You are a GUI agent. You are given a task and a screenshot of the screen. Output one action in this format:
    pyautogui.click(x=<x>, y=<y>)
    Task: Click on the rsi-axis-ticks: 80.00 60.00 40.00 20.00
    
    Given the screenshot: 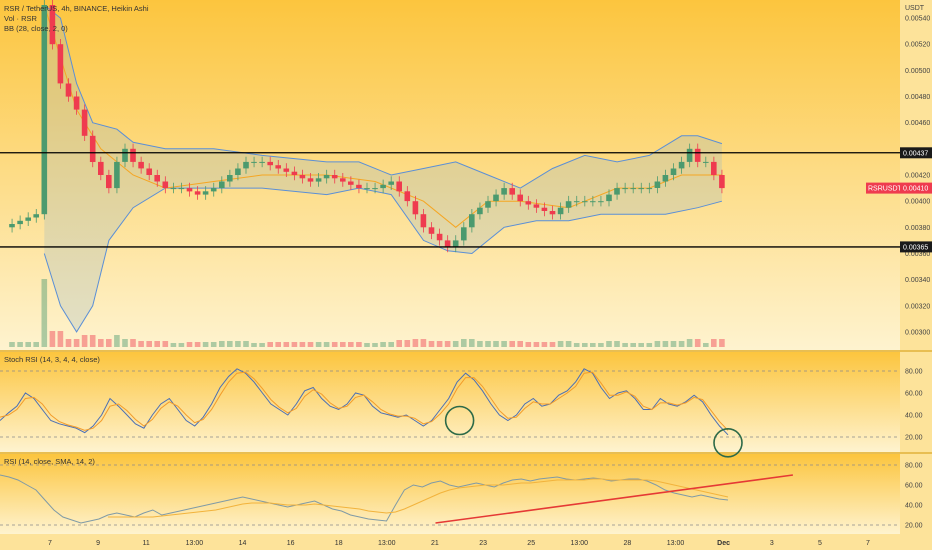 What is the action you would take?
    pyautogui.click(x=914, y=496)
    